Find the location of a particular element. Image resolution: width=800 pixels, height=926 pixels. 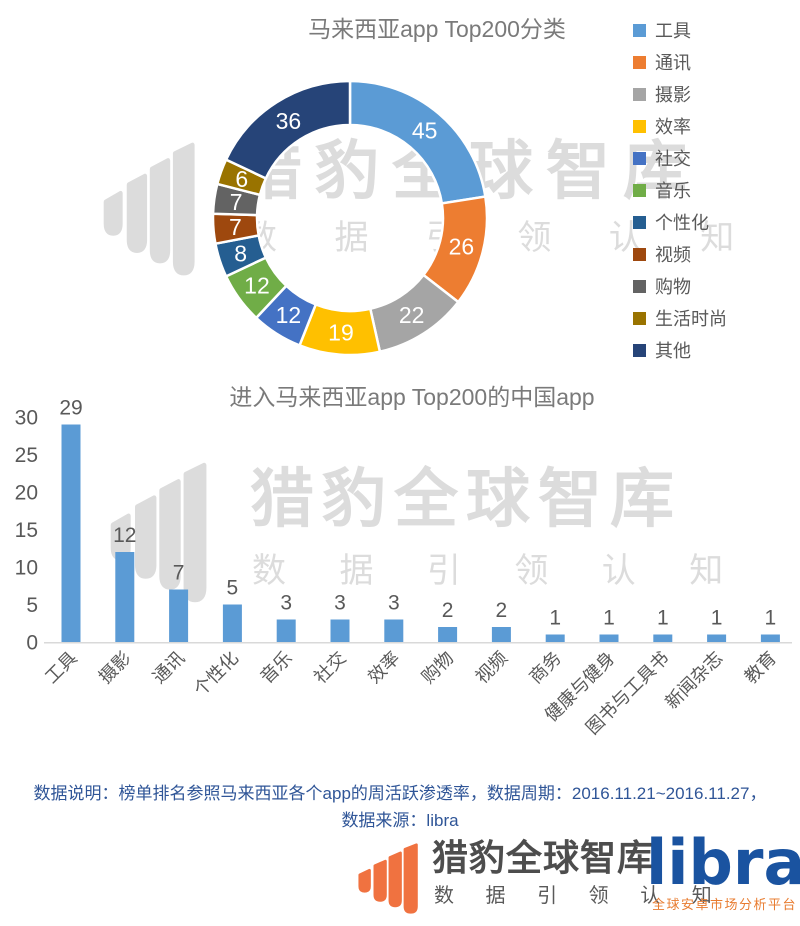

x-category-label-7: 购物 is located at coordinates (438, 668).